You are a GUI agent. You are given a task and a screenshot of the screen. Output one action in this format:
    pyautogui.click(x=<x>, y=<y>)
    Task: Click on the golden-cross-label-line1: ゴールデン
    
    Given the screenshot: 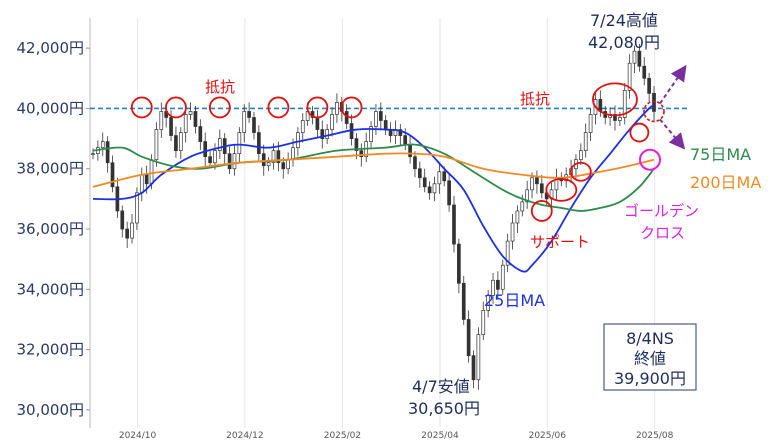 What is the action you would take?
    pyautogui.click(x=661, y=211)
    